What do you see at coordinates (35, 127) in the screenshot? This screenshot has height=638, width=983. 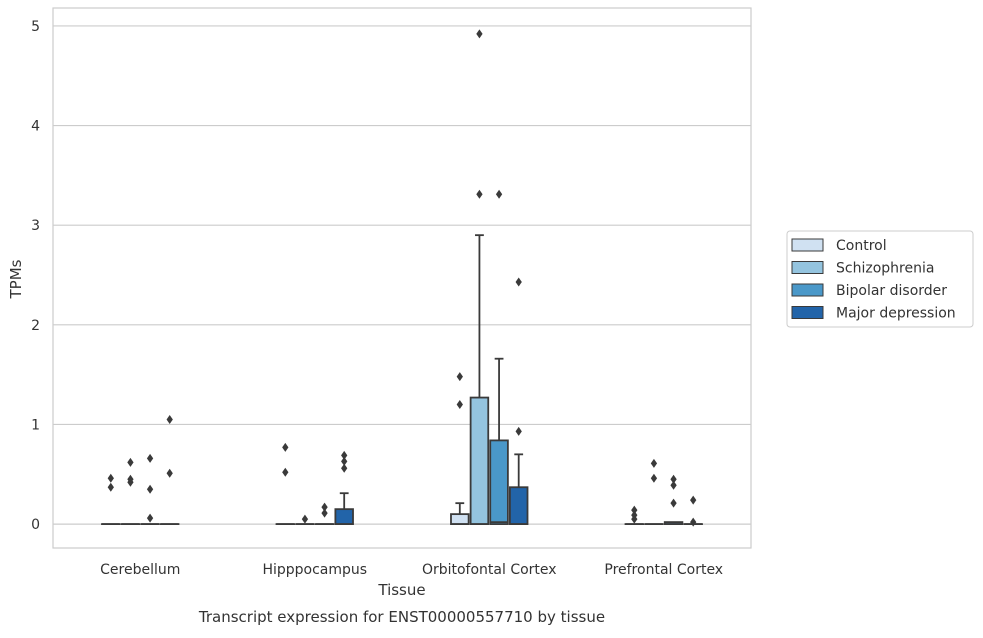 I see `y-tick-label: 4` at bounding box center [35, 127].